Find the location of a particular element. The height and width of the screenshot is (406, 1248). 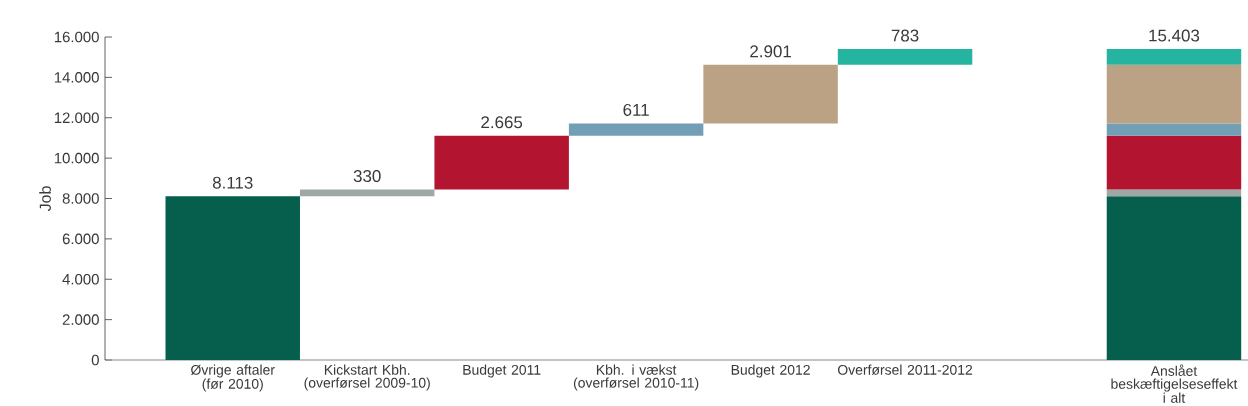

x-tick-label: Budget 2011 is located at coordinates (502, 371).